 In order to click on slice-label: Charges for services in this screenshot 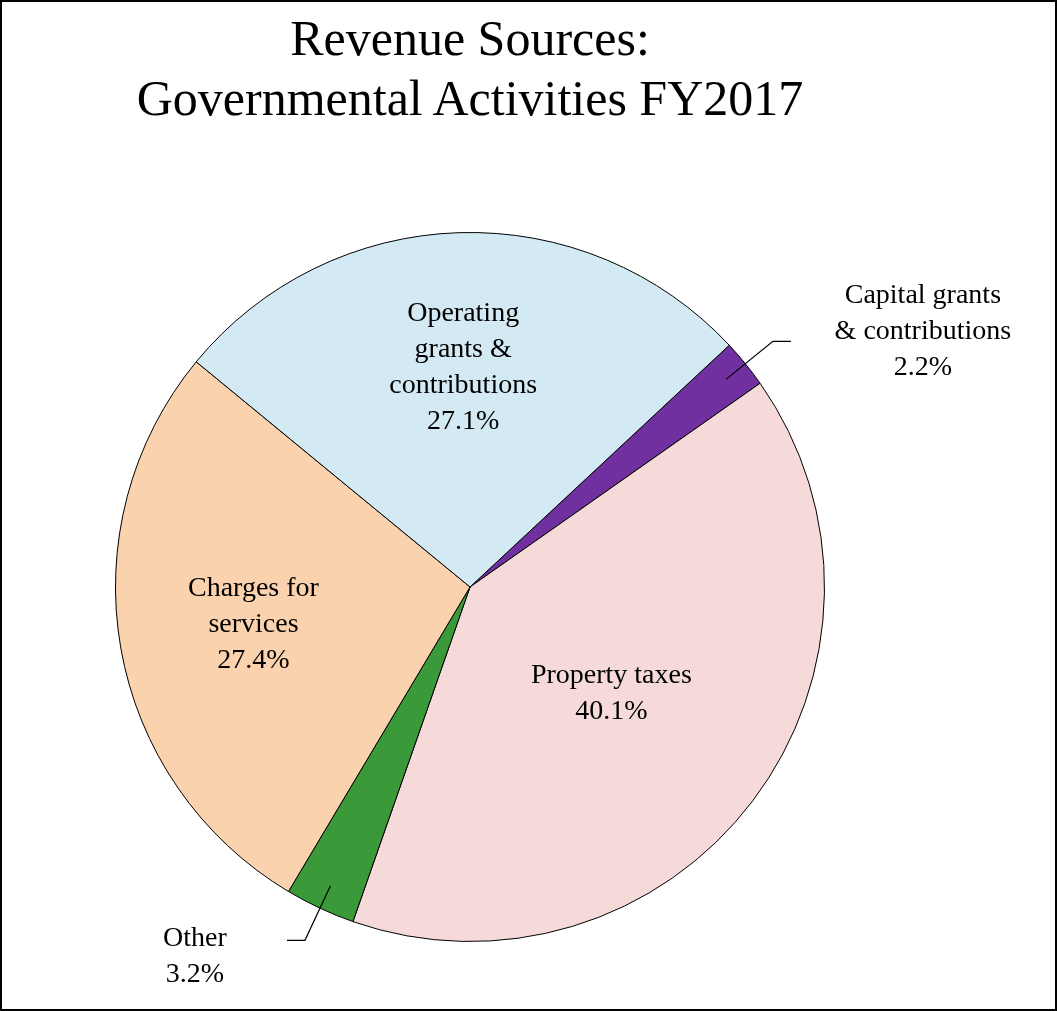, I will do `click(254, 605)`.